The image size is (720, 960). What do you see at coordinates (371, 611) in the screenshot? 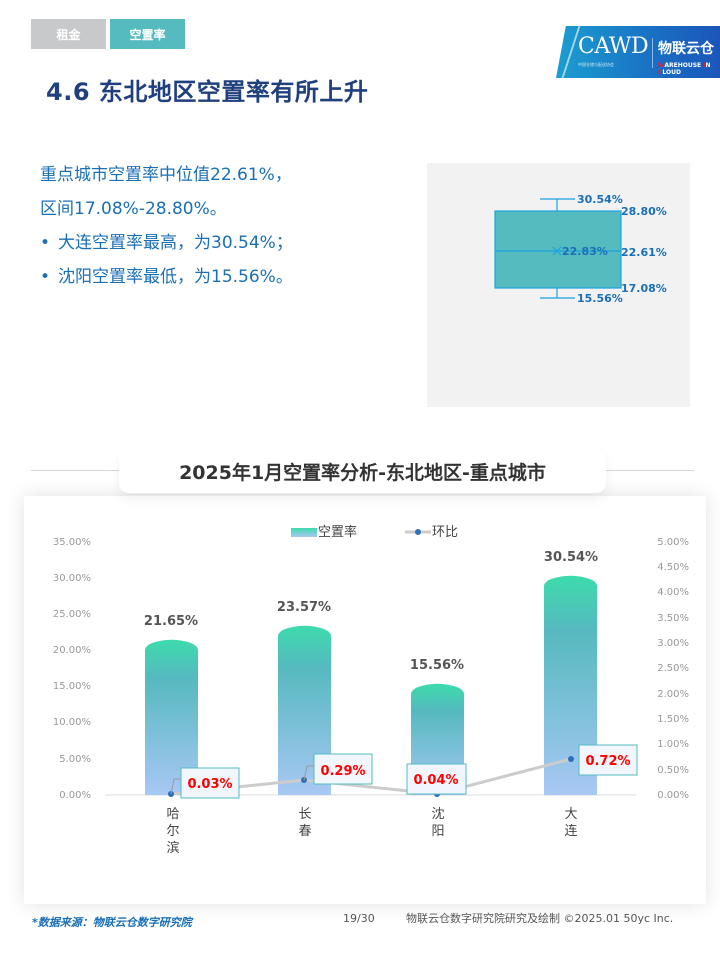
I see `bar-labels: 21.65% 23.57% 15.56% 30.54%` at bounding box center [371, 611].